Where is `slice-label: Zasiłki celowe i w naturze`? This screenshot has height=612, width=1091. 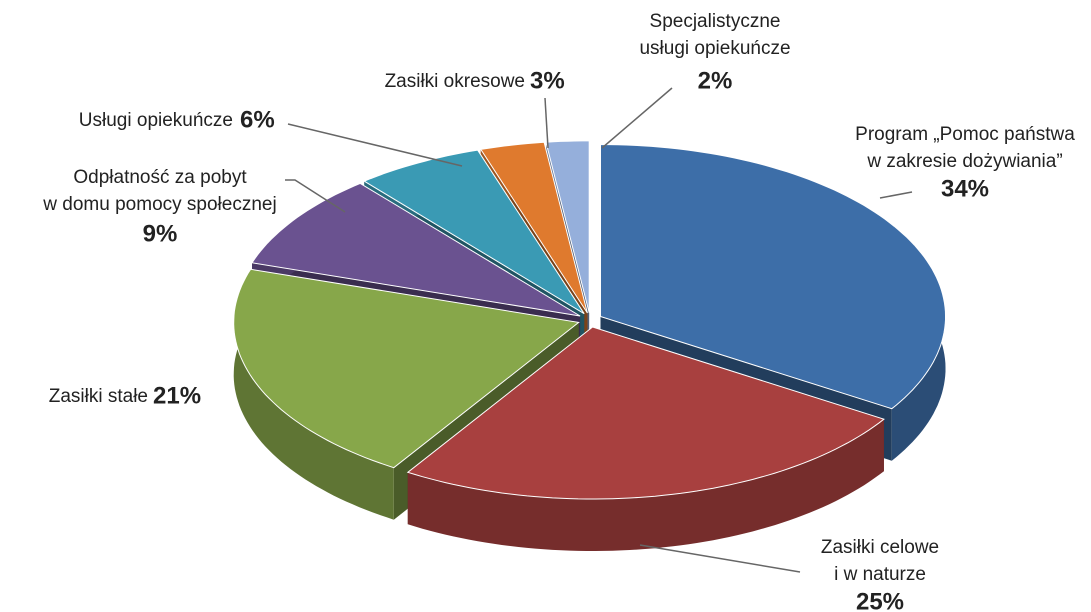 slice-label: Zasiłki celowe i w naturze is located at coordinates (880, 561).